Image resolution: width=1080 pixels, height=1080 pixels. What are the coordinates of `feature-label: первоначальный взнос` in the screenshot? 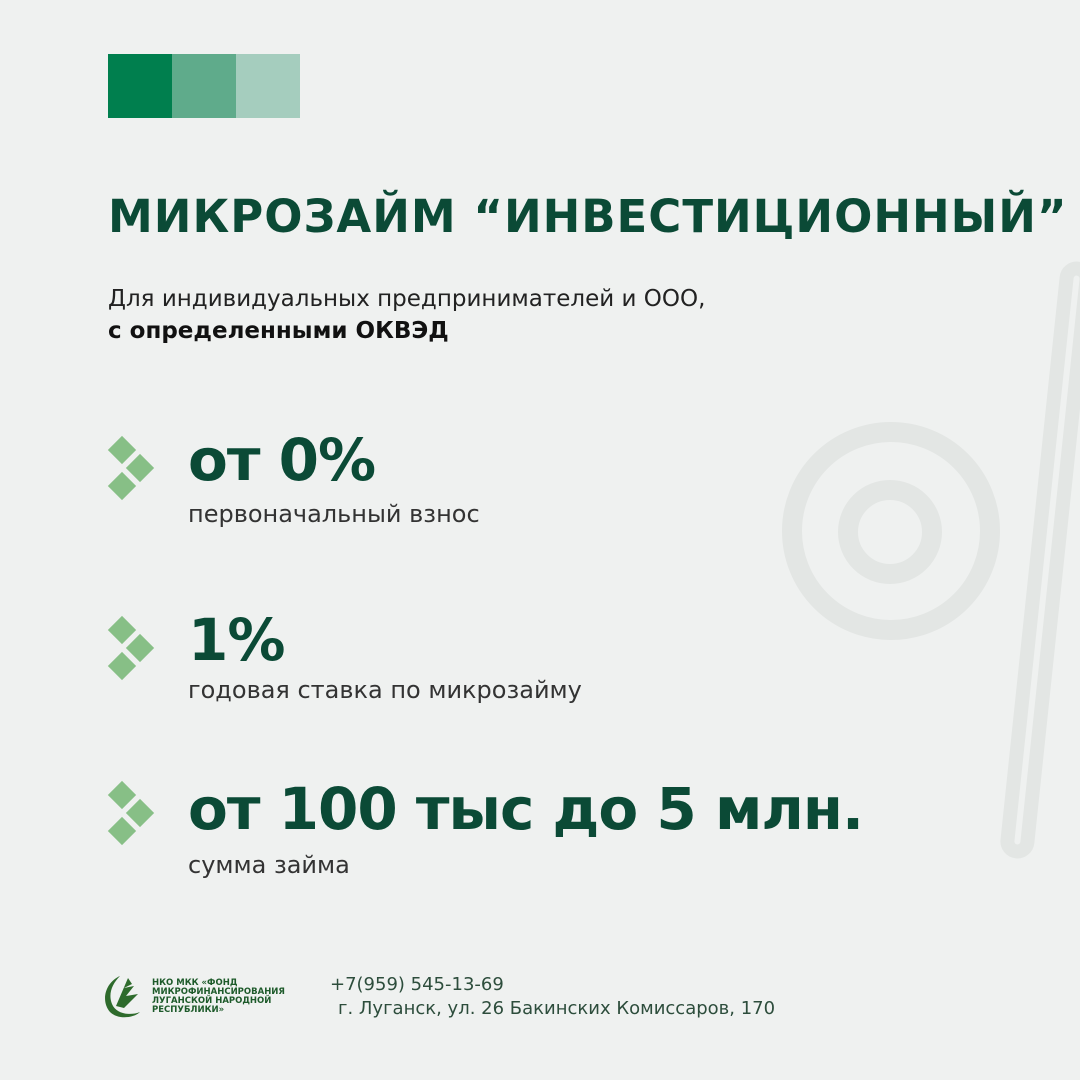 It's located at (334, 514).